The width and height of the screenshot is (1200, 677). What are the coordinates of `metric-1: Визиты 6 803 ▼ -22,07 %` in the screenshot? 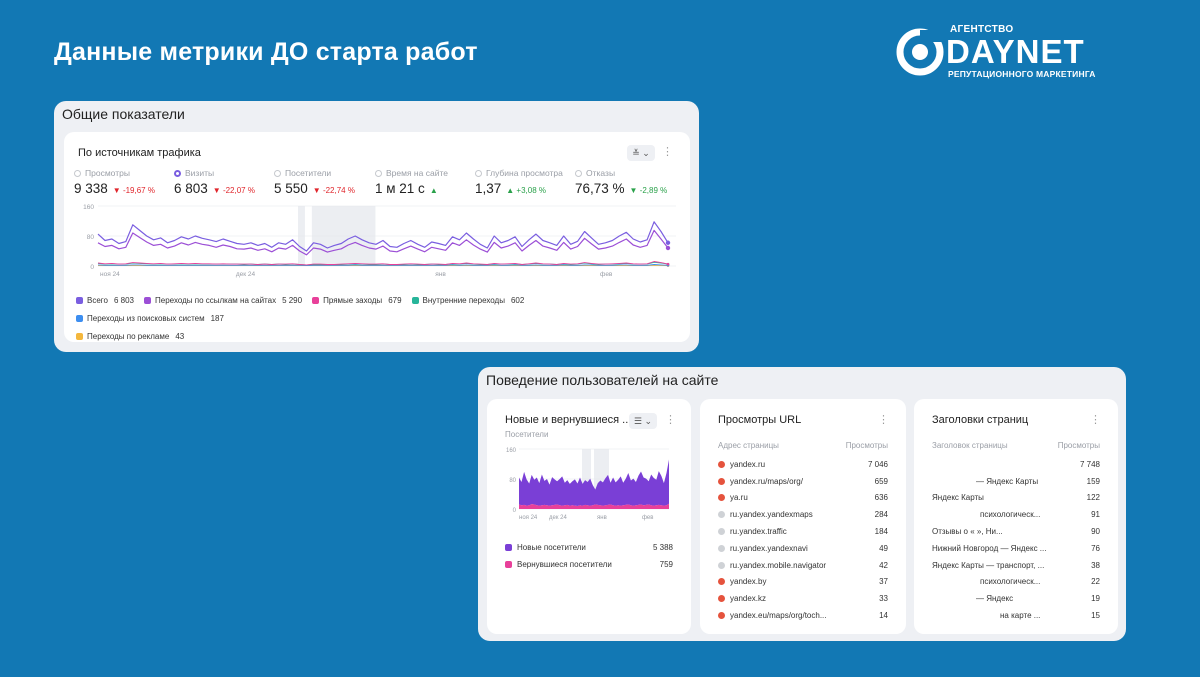 It's located at (224, 182).